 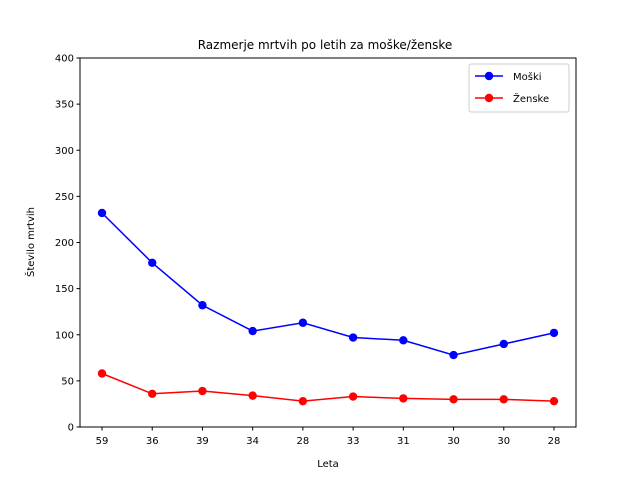 What do you see at coordinates (202, 441) in the screenshot?
I see `x-tick-label: 39` at bounding box center [202, 441].